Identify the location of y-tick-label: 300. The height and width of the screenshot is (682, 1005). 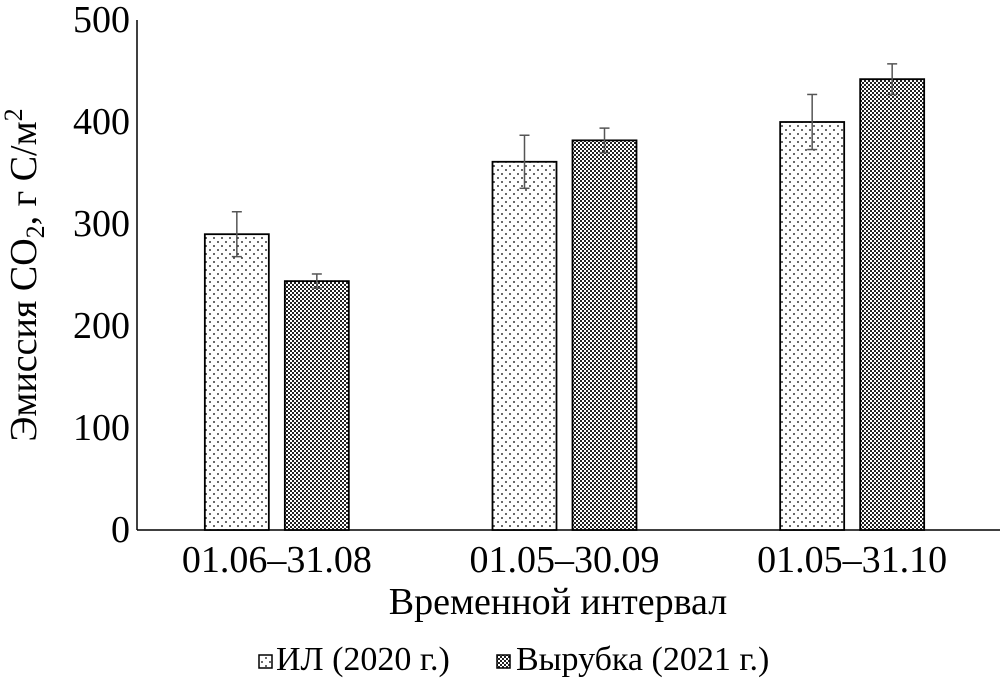
(101, 224).